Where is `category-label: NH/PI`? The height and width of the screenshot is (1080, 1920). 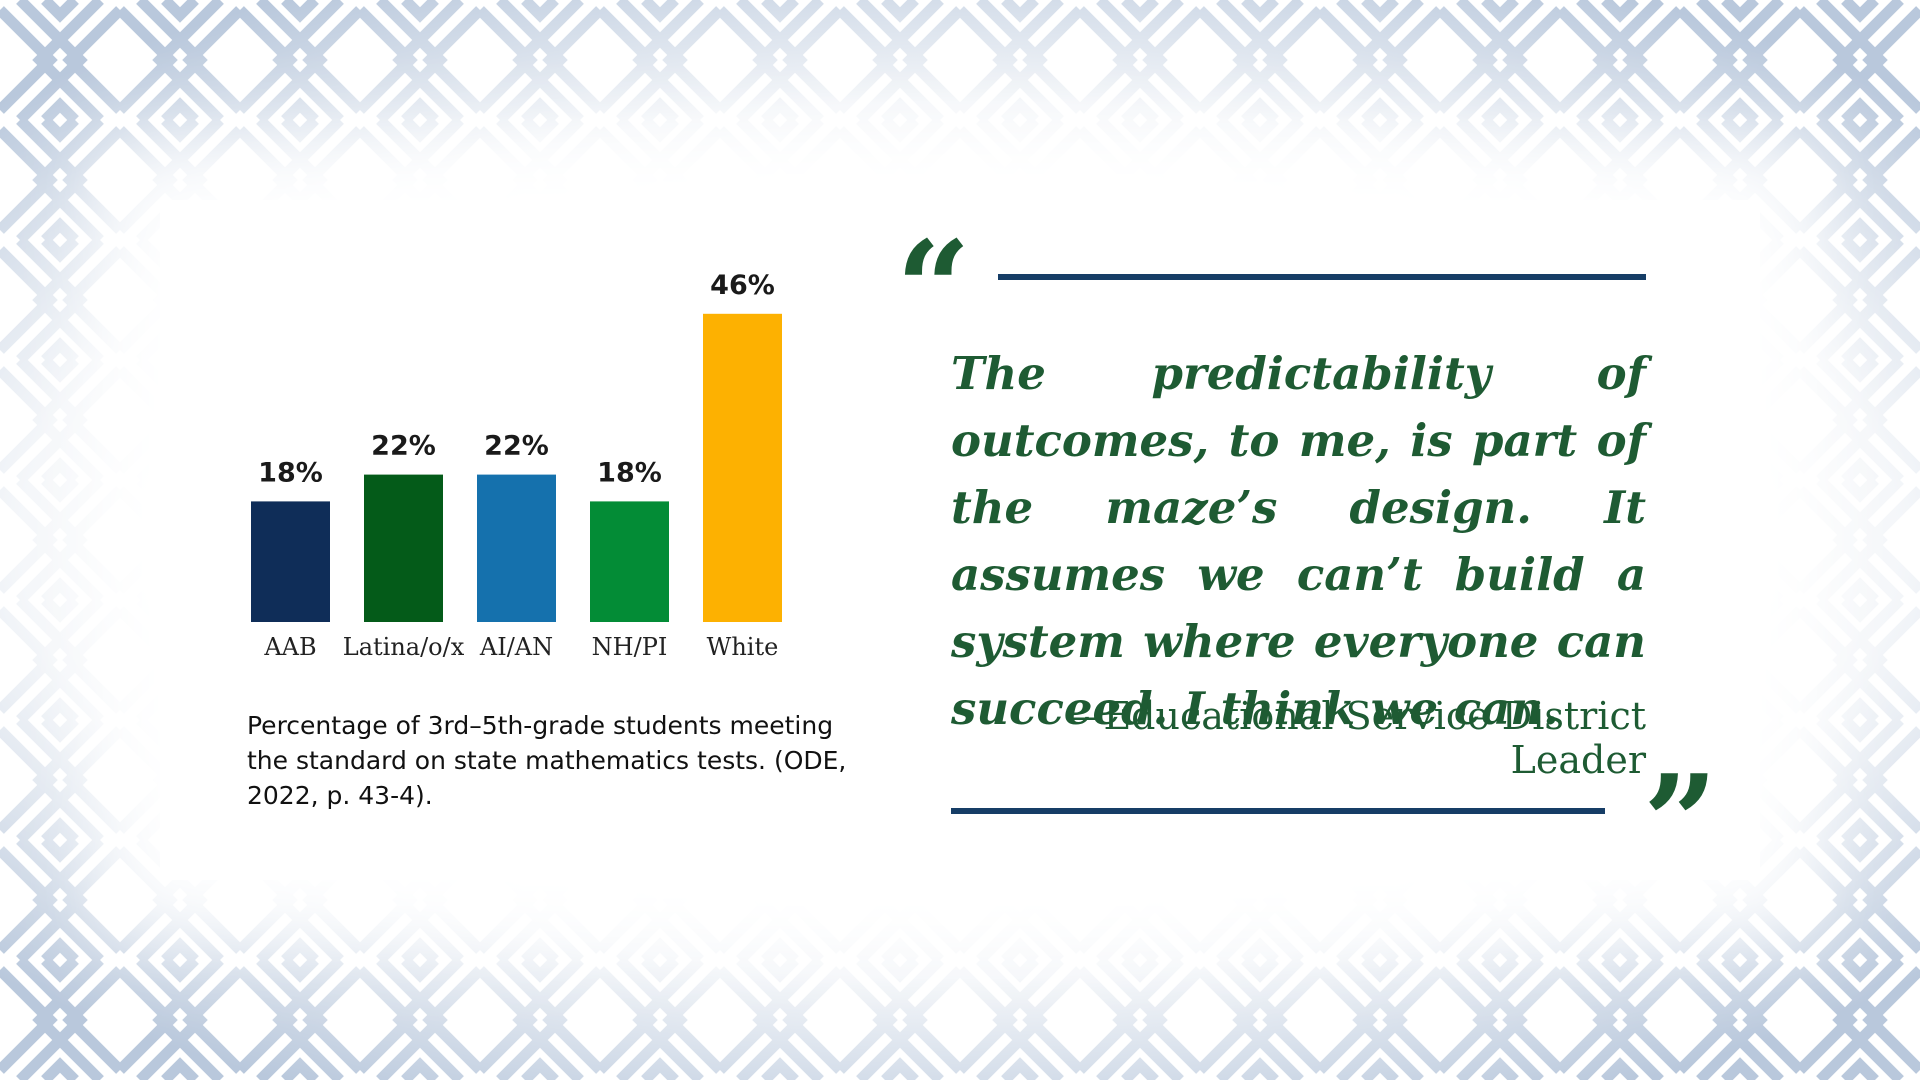 category-label: NH/PI is located at coordinates (630, 647).